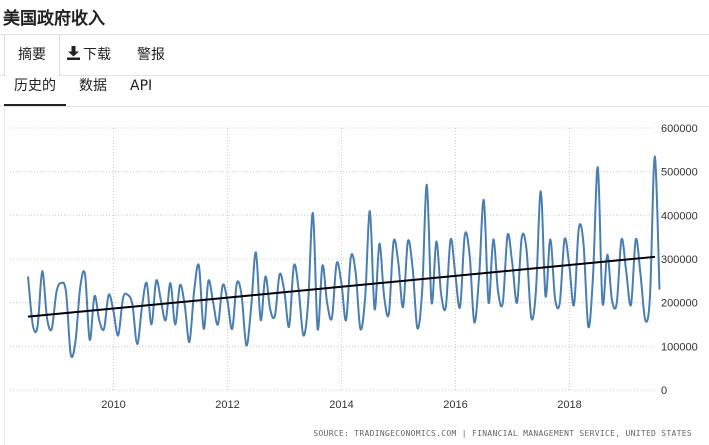 The image size is (709, 445). Describe the element at coordinates (141, 86) in the screenshot. I see `tab-api-label: API` at that location.